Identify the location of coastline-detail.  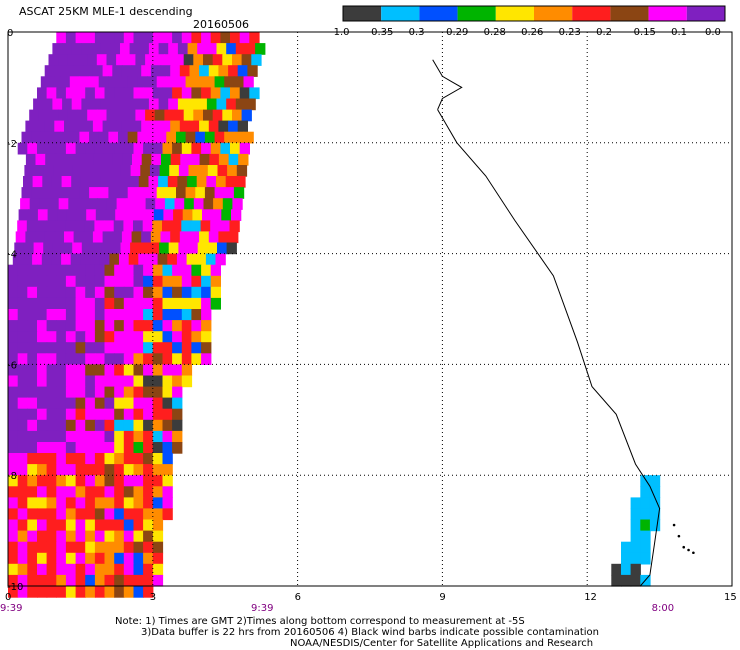
(447, 84).